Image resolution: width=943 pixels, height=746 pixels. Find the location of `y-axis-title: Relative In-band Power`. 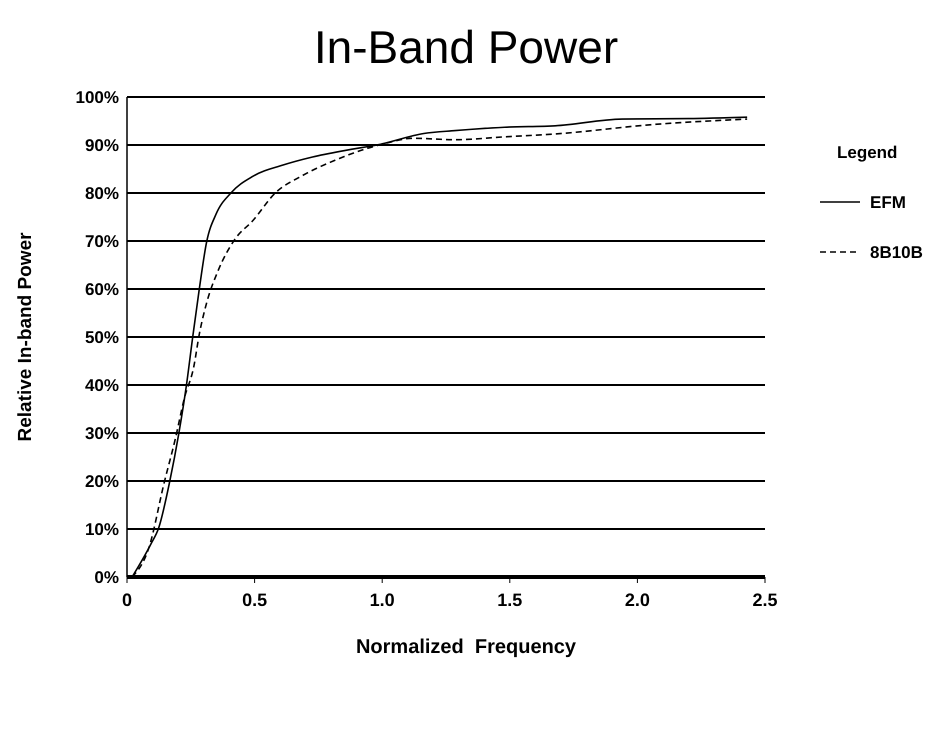

y-axis-title: Relative In-band Power is located at coordinates (25, 337).